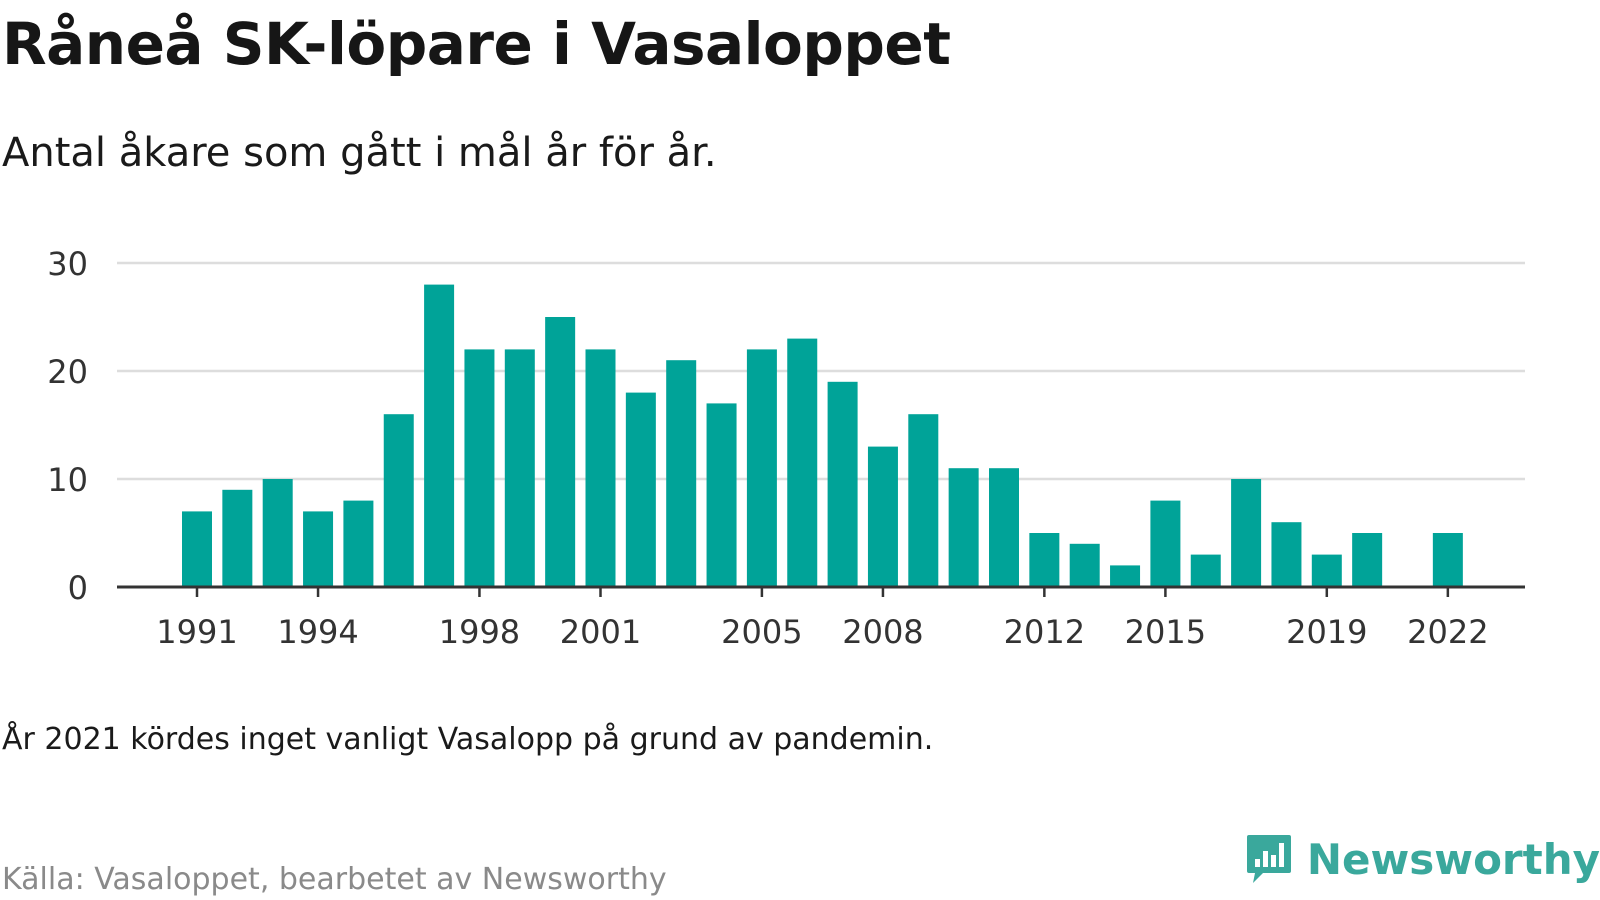 This screenshot has width=1600, height=900. I want to click on x-tick-label: 1998, so click(479, 632).